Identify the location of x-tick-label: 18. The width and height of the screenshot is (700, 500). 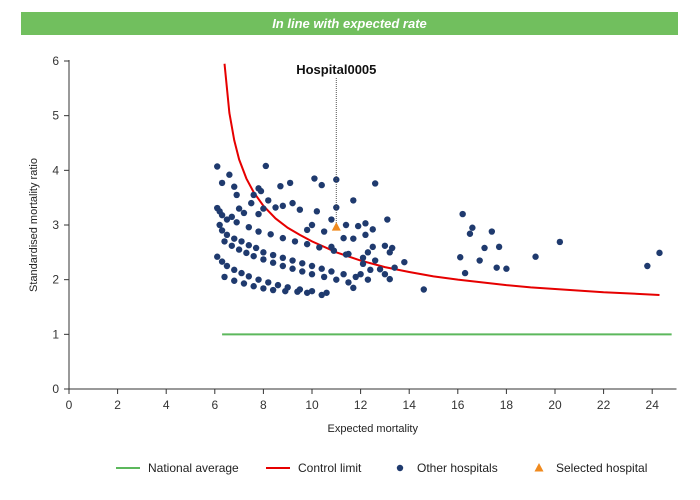
(507, 405).